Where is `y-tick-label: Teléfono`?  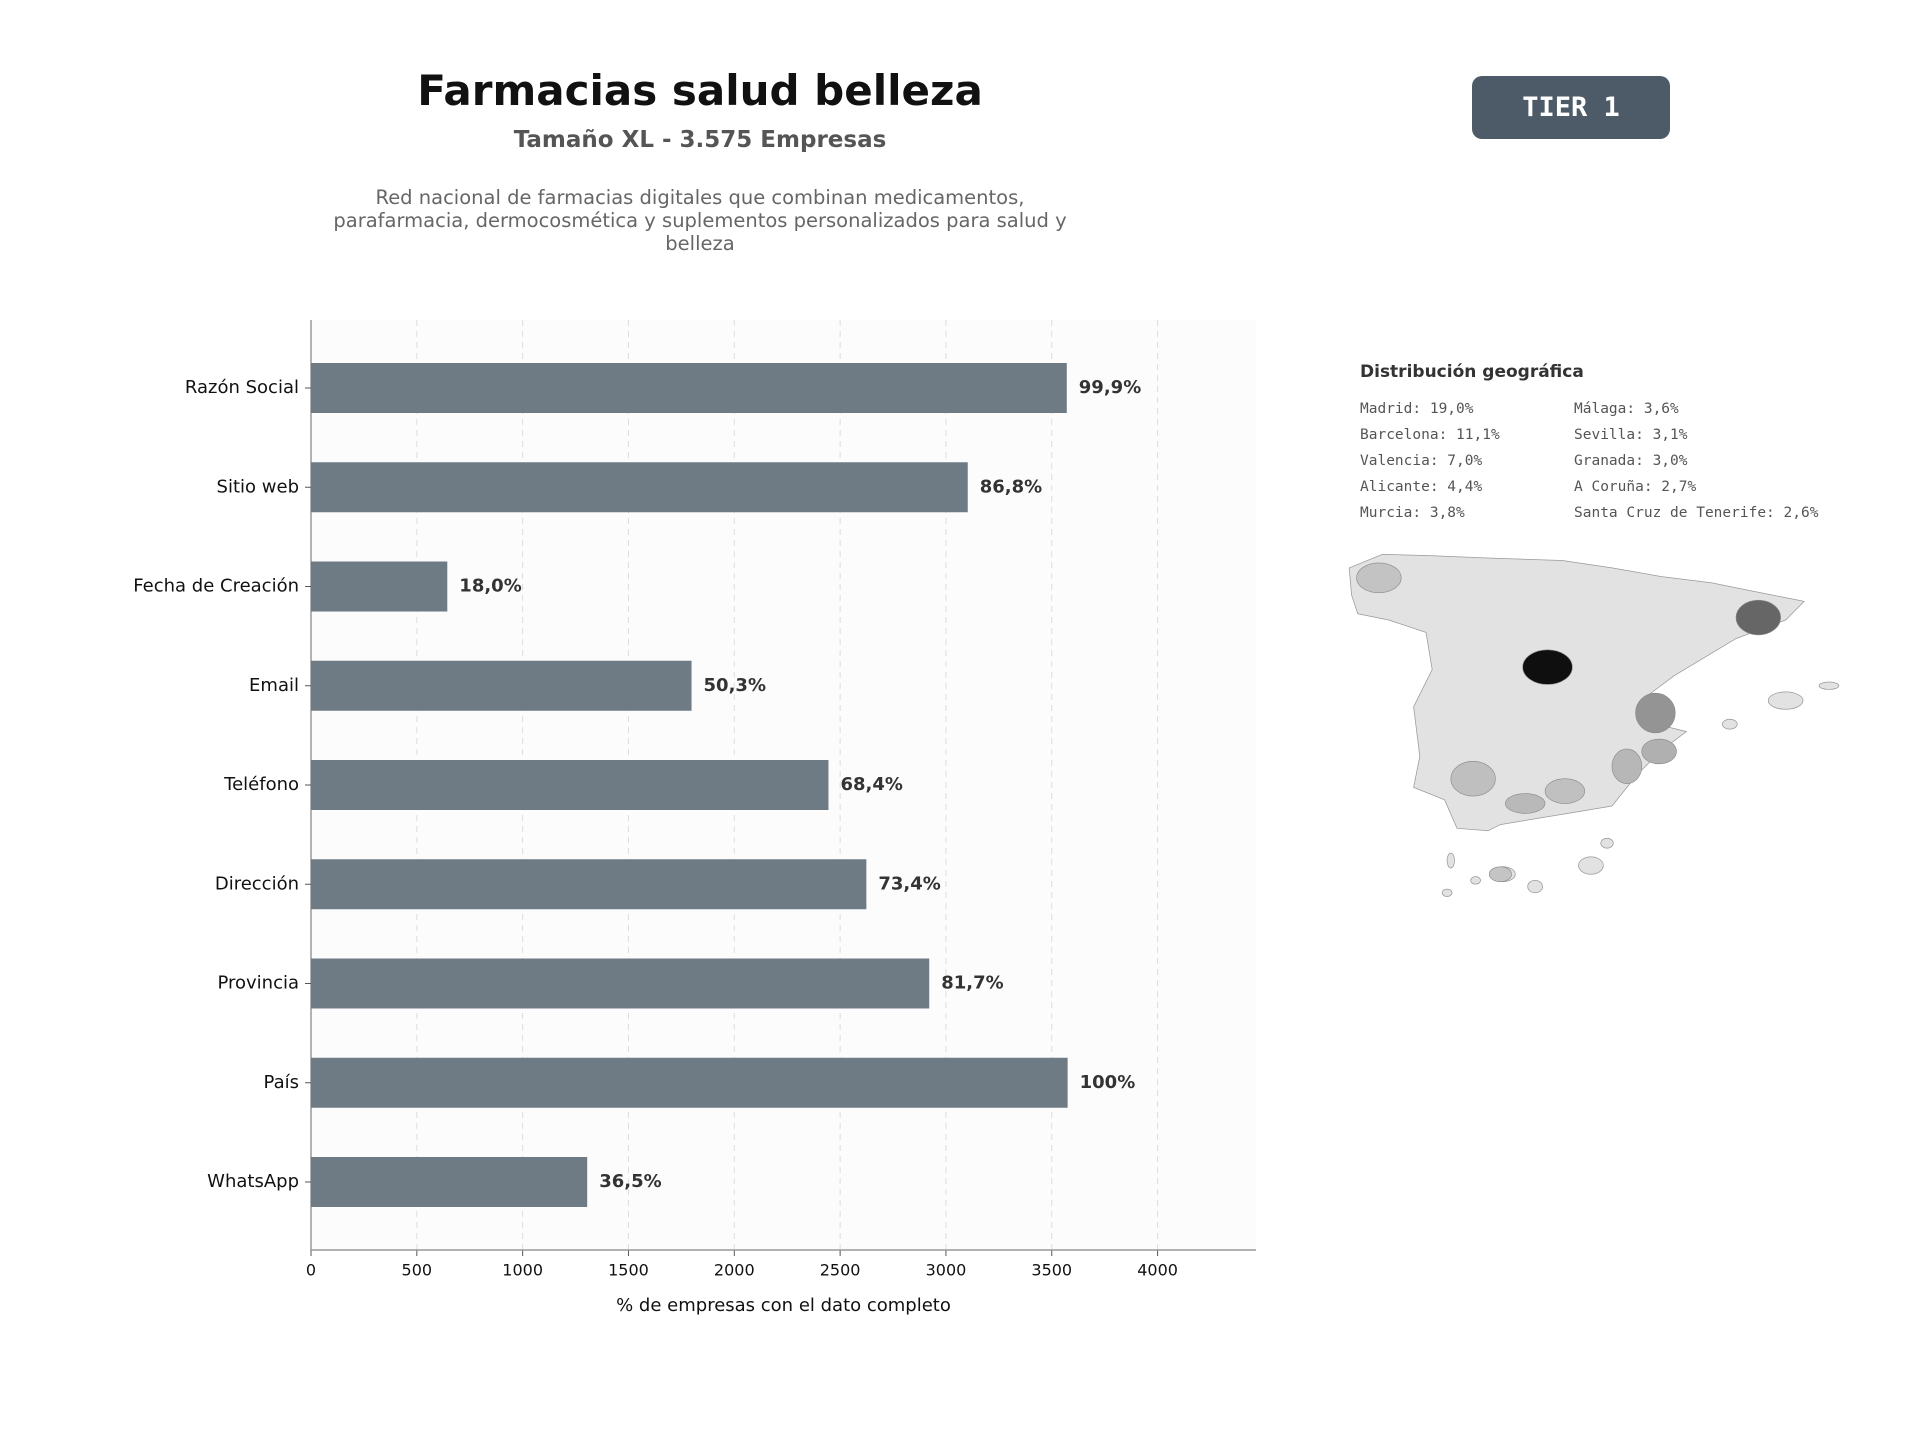 y-tick-label: Teléfono is located at coordinates (261, 784).